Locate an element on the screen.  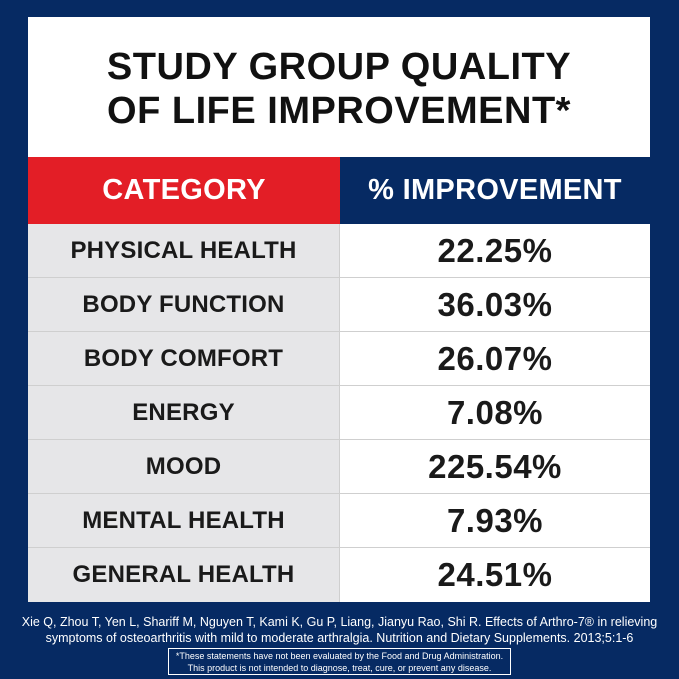
table-row: GENERAL HEALTH 24.51% is located at coordinates (339, 575).